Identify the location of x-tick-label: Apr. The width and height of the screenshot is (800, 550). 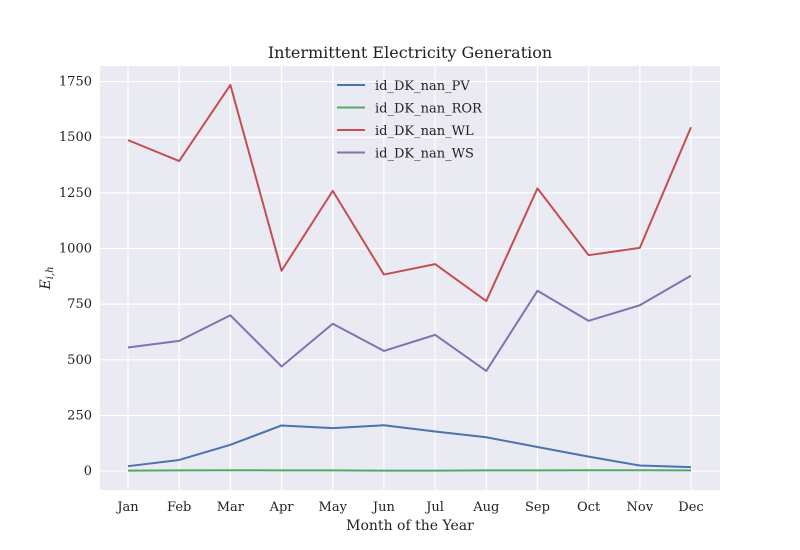
(282, 507).